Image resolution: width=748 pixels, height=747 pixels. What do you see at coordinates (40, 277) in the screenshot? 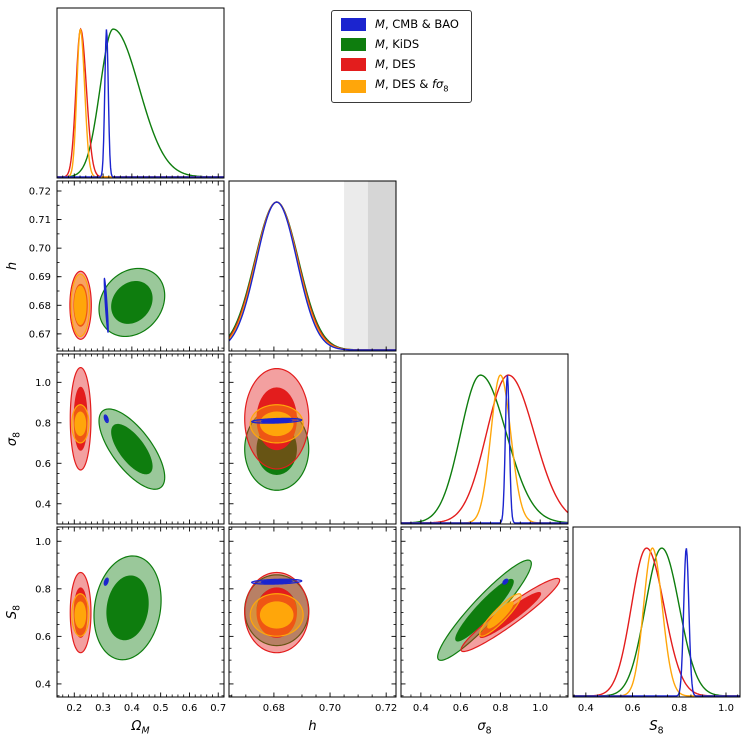
I see `y-tick-label: 0.69` at bounding box center [40, 277].